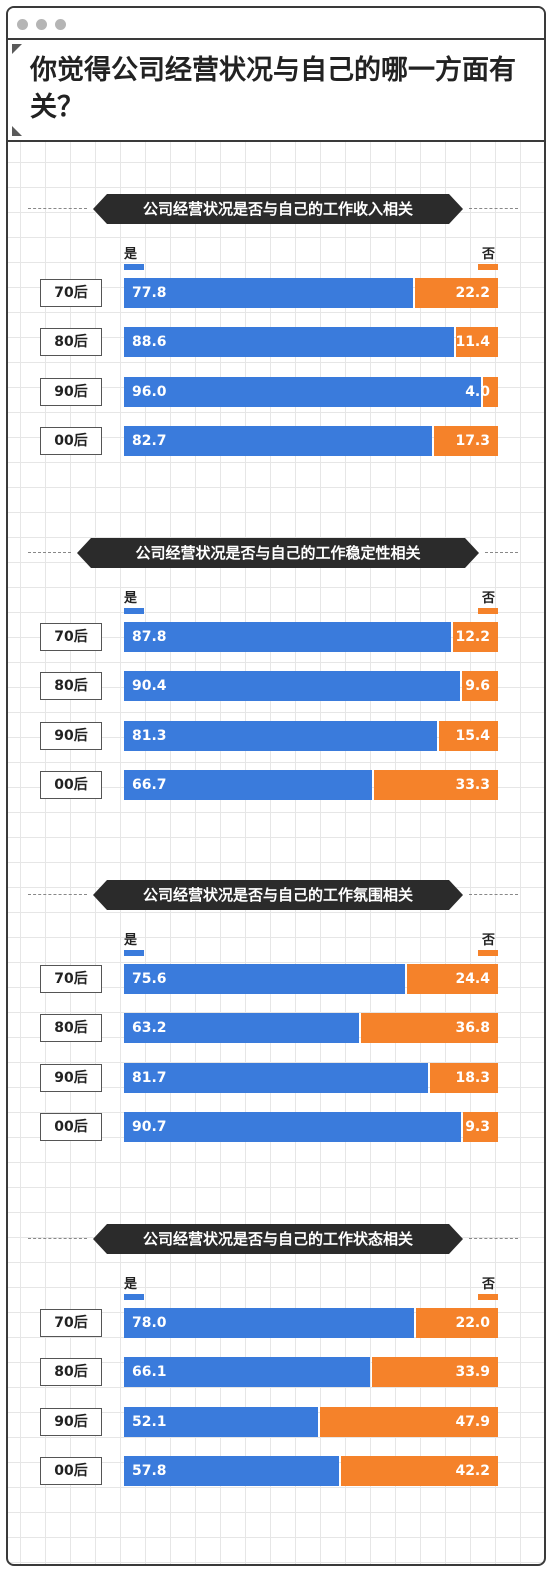  Describe the element at coordinates (149, 1471) in the screenshot. I see `data-label-yes: 57.8` at that location.